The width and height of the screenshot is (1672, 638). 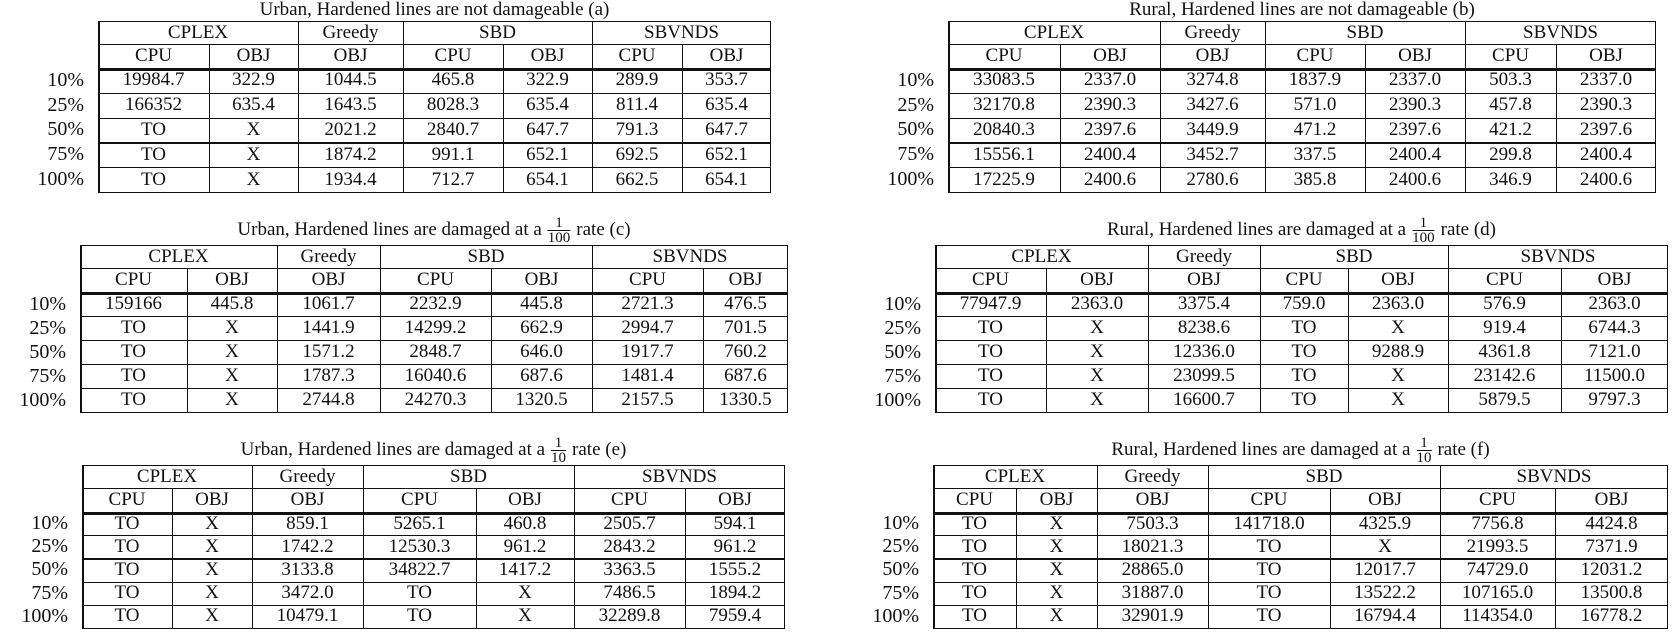 What do you see at coordinates (1415, 80) in the screenshot?
I see `table-cell: 2337.0` at bounding box center [1415, 80].